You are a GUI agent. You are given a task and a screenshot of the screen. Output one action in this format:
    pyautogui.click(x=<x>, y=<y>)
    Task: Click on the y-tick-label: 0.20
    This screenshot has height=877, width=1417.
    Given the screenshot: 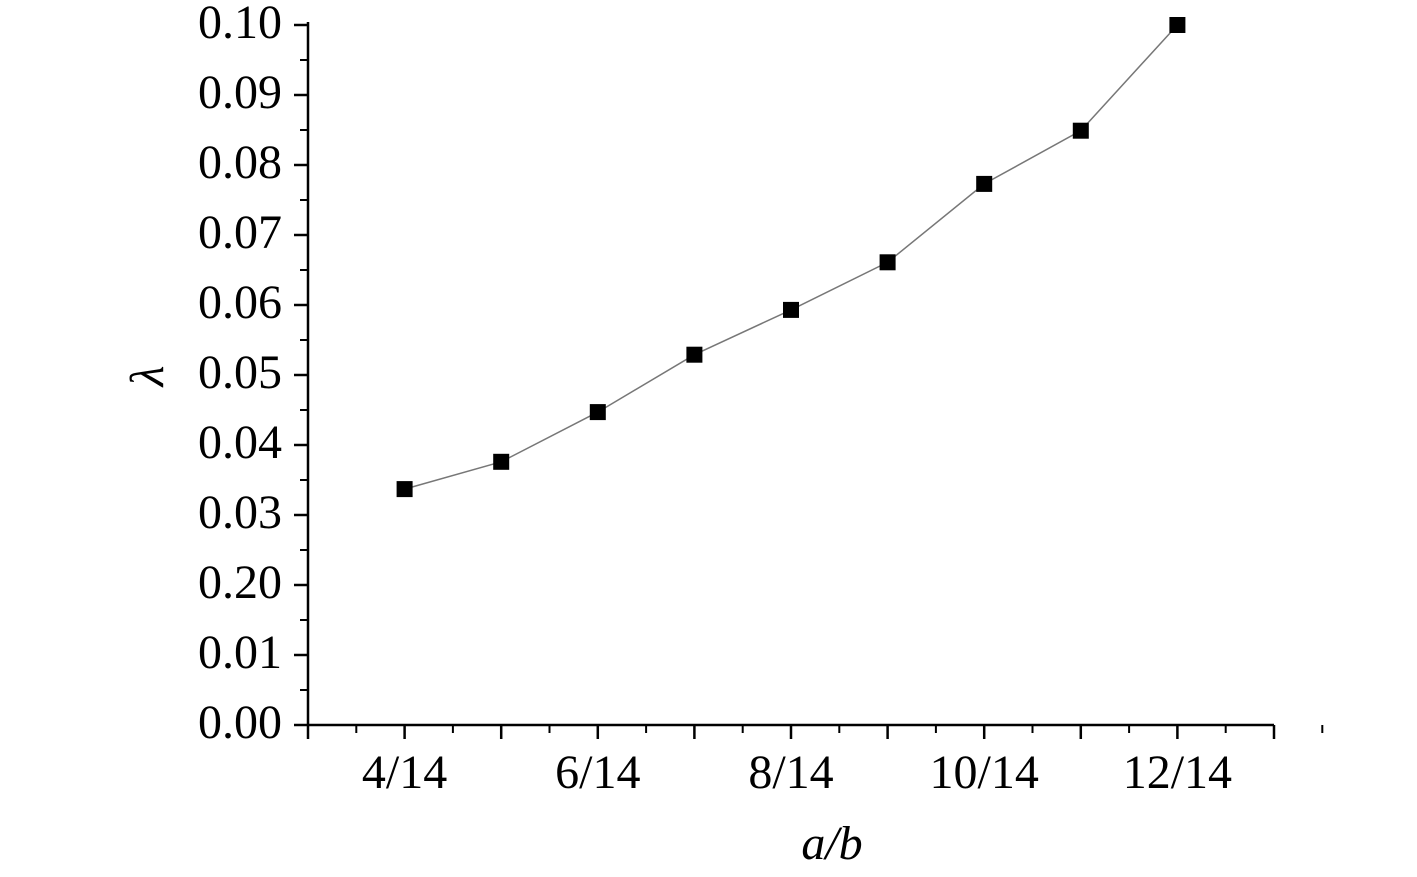 What is the action you would take?
    pyautogui.click(x=240, y=582)
    